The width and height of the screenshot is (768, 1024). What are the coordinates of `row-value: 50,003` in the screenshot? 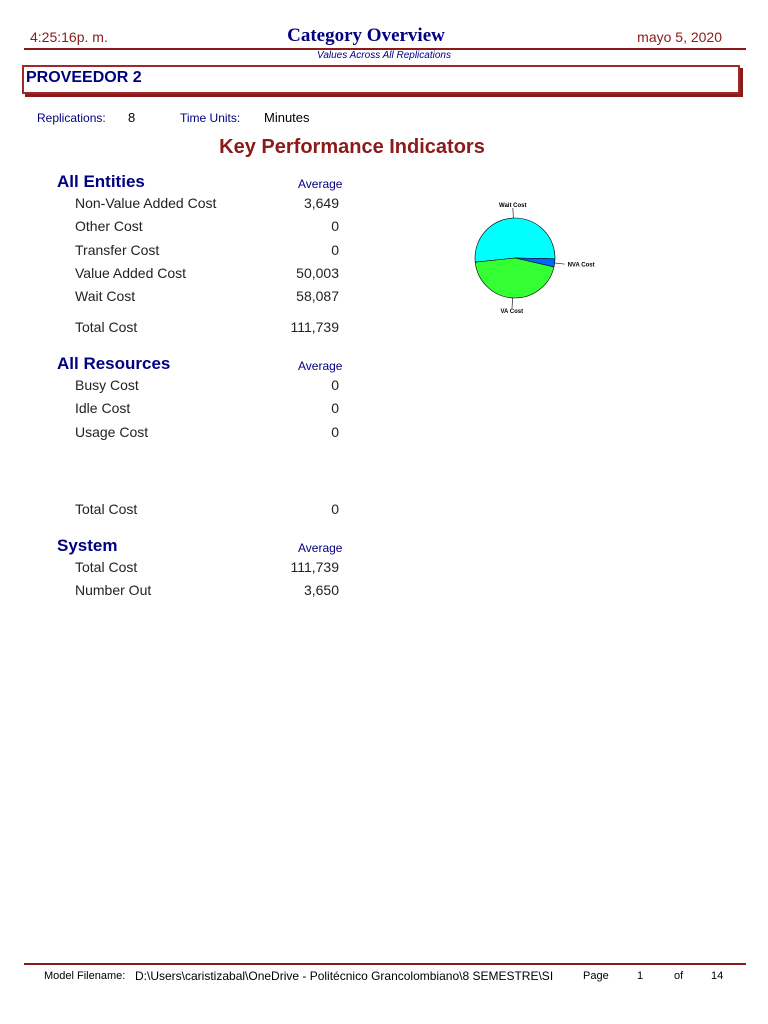 It's located at (317, 272).